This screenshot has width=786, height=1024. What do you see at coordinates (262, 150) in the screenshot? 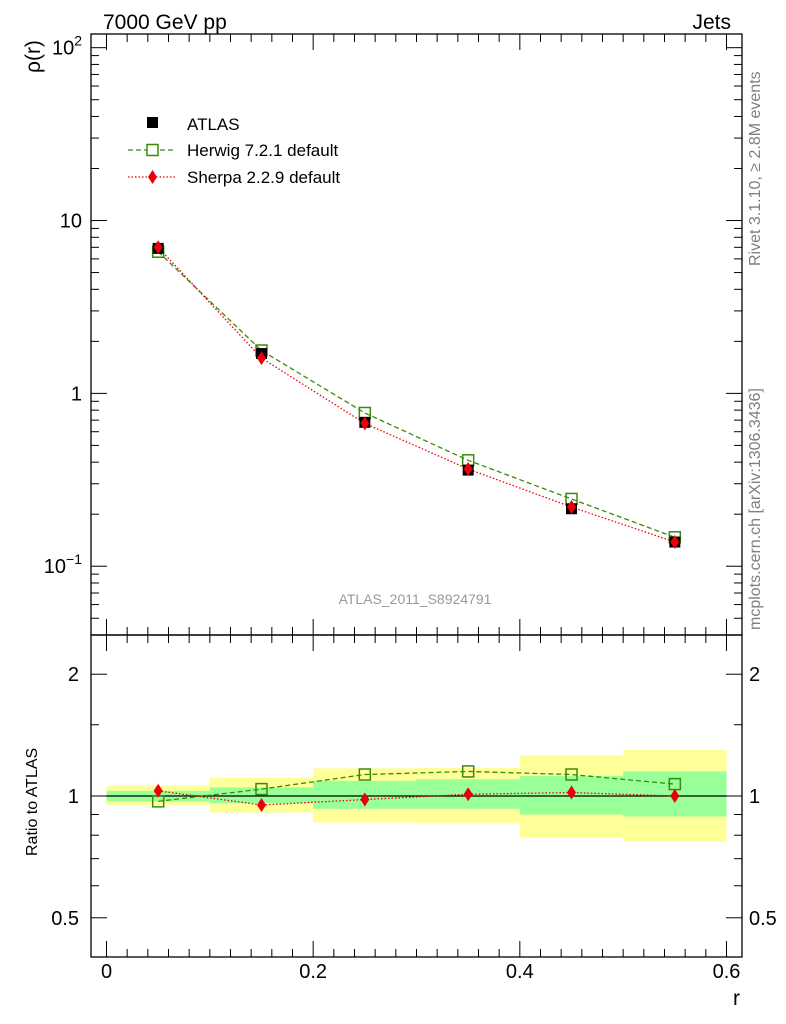
I see `legend-label-herwig: Herwig 7.2.1 default` at bounding box center [262, 150].